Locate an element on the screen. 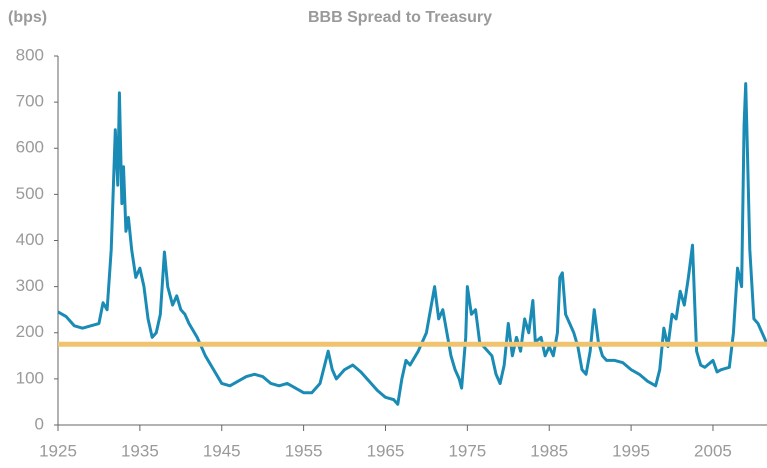 This screenshot has height=468, width=767. y-tick-label: 0 is located at coordinates (39, 423).